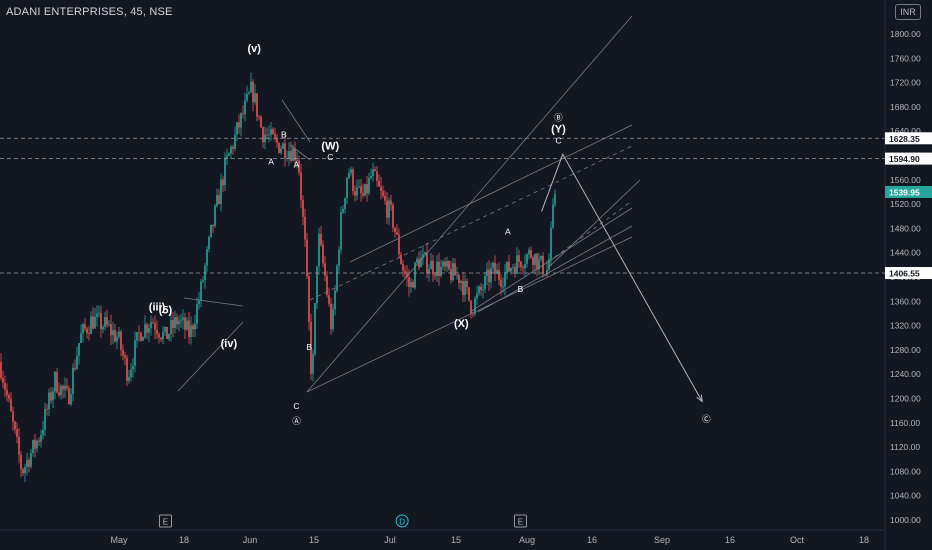 The width and height of the screenshot is (932, 550). Describe the element at coordinates (904, 274) in the screenshot. I see `price-level-label: 1406.55` at that location.